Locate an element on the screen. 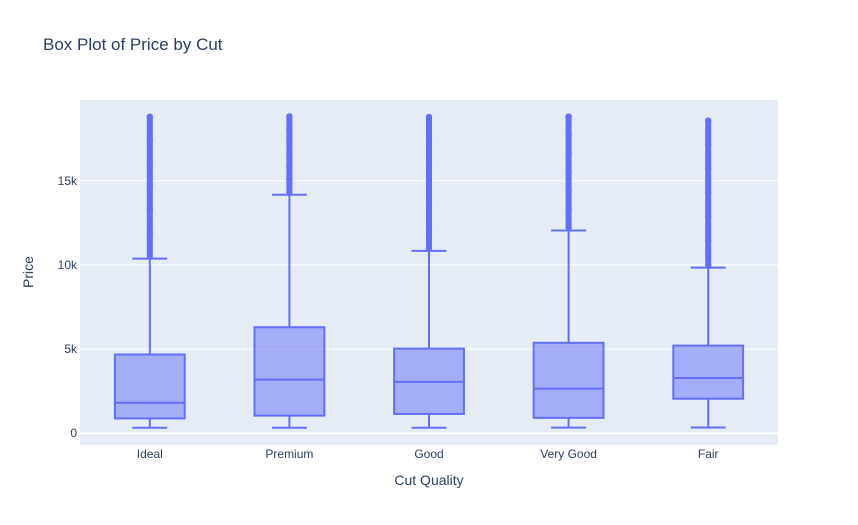 The width and height of the screenshot is (858, 525). x-axis-ticks: Ideal Premium Good Very Good Fair is located at coordinates (428, 454).